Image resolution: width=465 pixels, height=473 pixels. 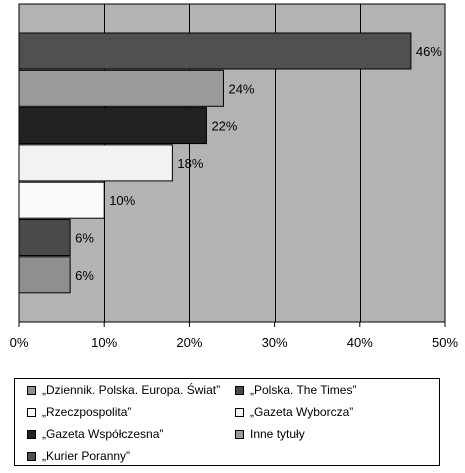 What do you see at coordinates (303, 390) in the screenshot?
I see `legend-label: „Polska. The Times”` at bounding box center [303, 390].